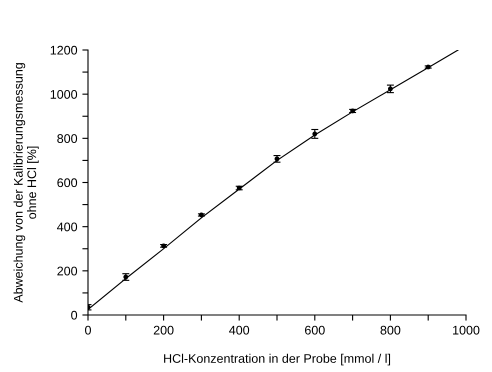 The image size is (492, 372). Describe the element at coordinates (277, 360) in the screenshot. I see `x-axis-title: HCl-Konzentration in der Probe [mmol / l]` at that location.